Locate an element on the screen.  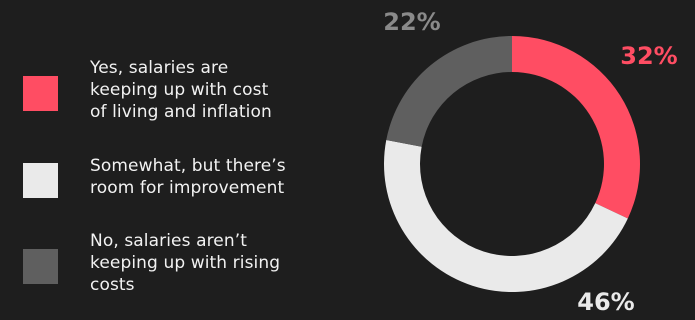
donut-slice-yes is located at coordinates (576, 127).